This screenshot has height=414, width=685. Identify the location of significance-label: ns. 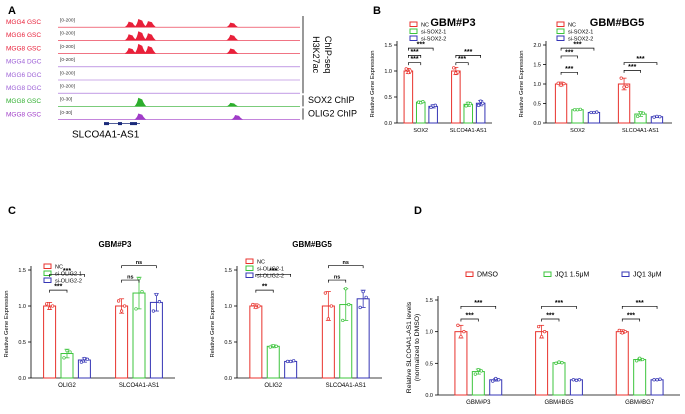
(139, 263).